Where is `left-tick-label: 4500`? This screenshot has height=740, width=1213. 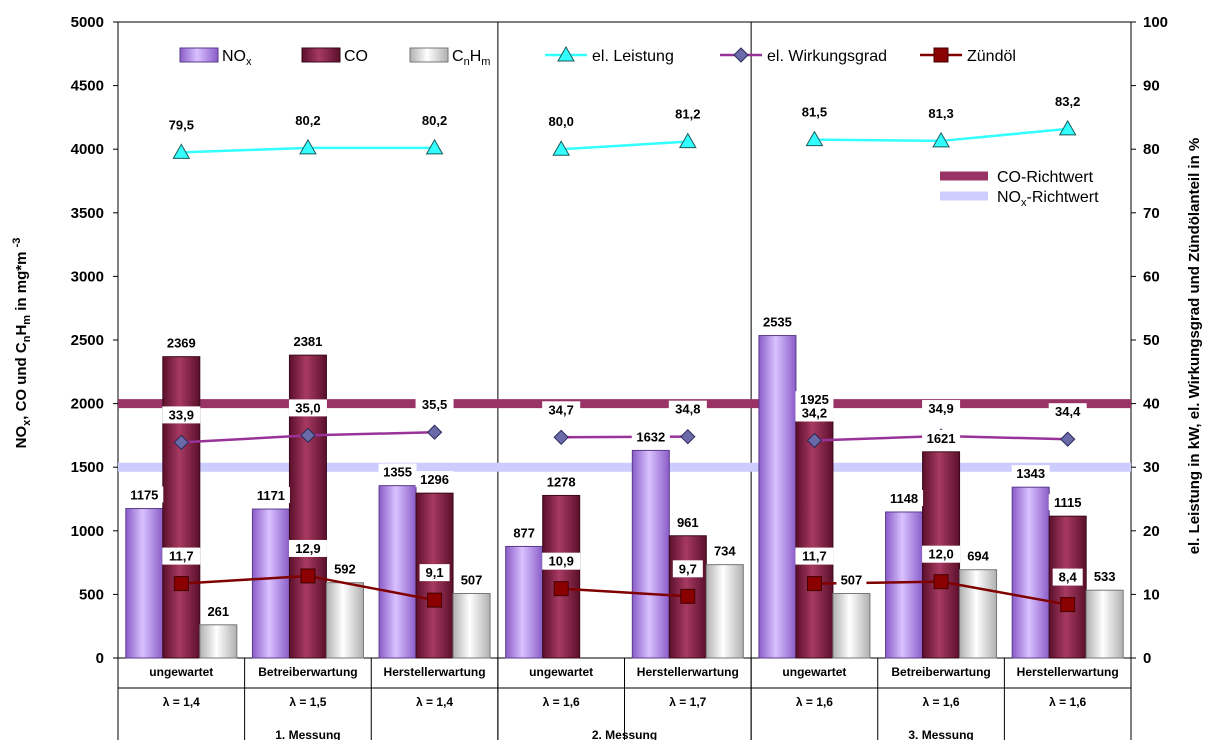
left-tick-label: 4500 is located at coordinates (87, 86).